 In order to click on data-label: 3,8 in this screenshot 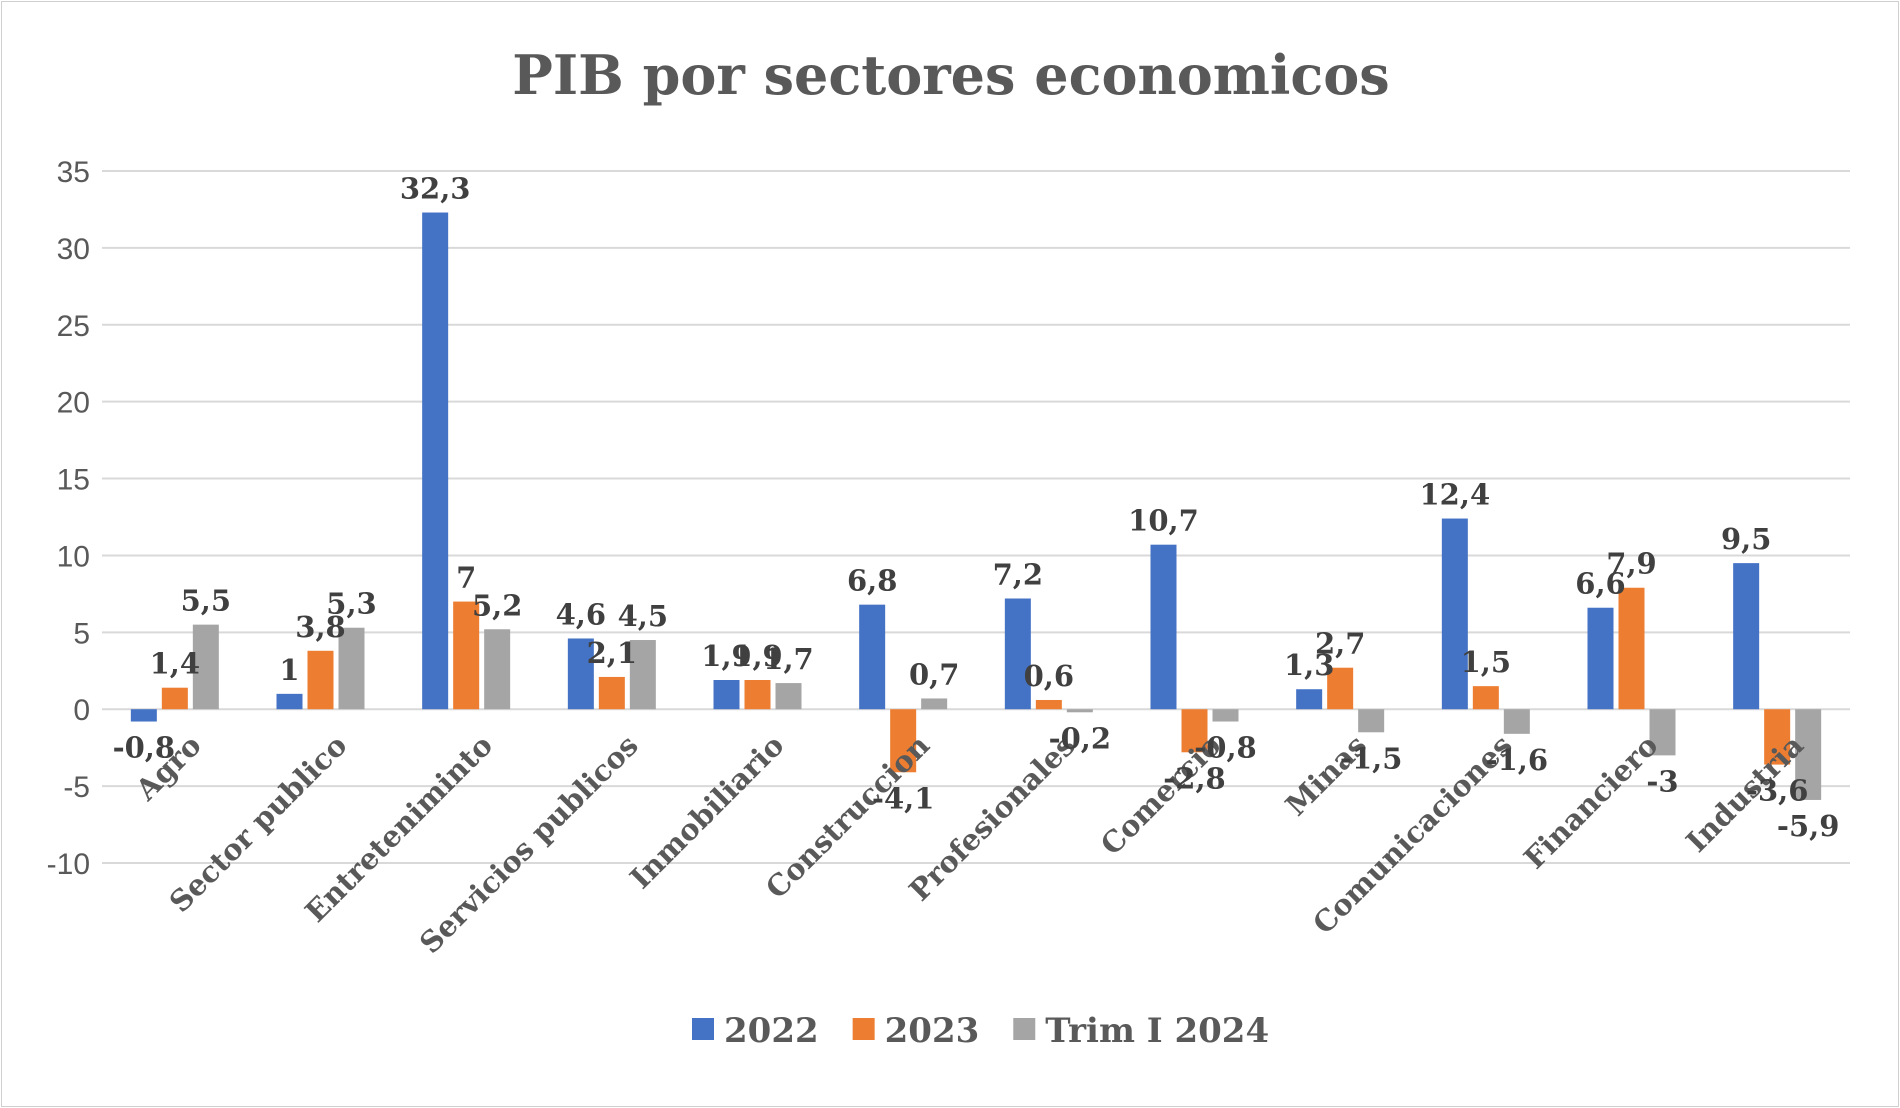, I will do `click(320, 627)`.